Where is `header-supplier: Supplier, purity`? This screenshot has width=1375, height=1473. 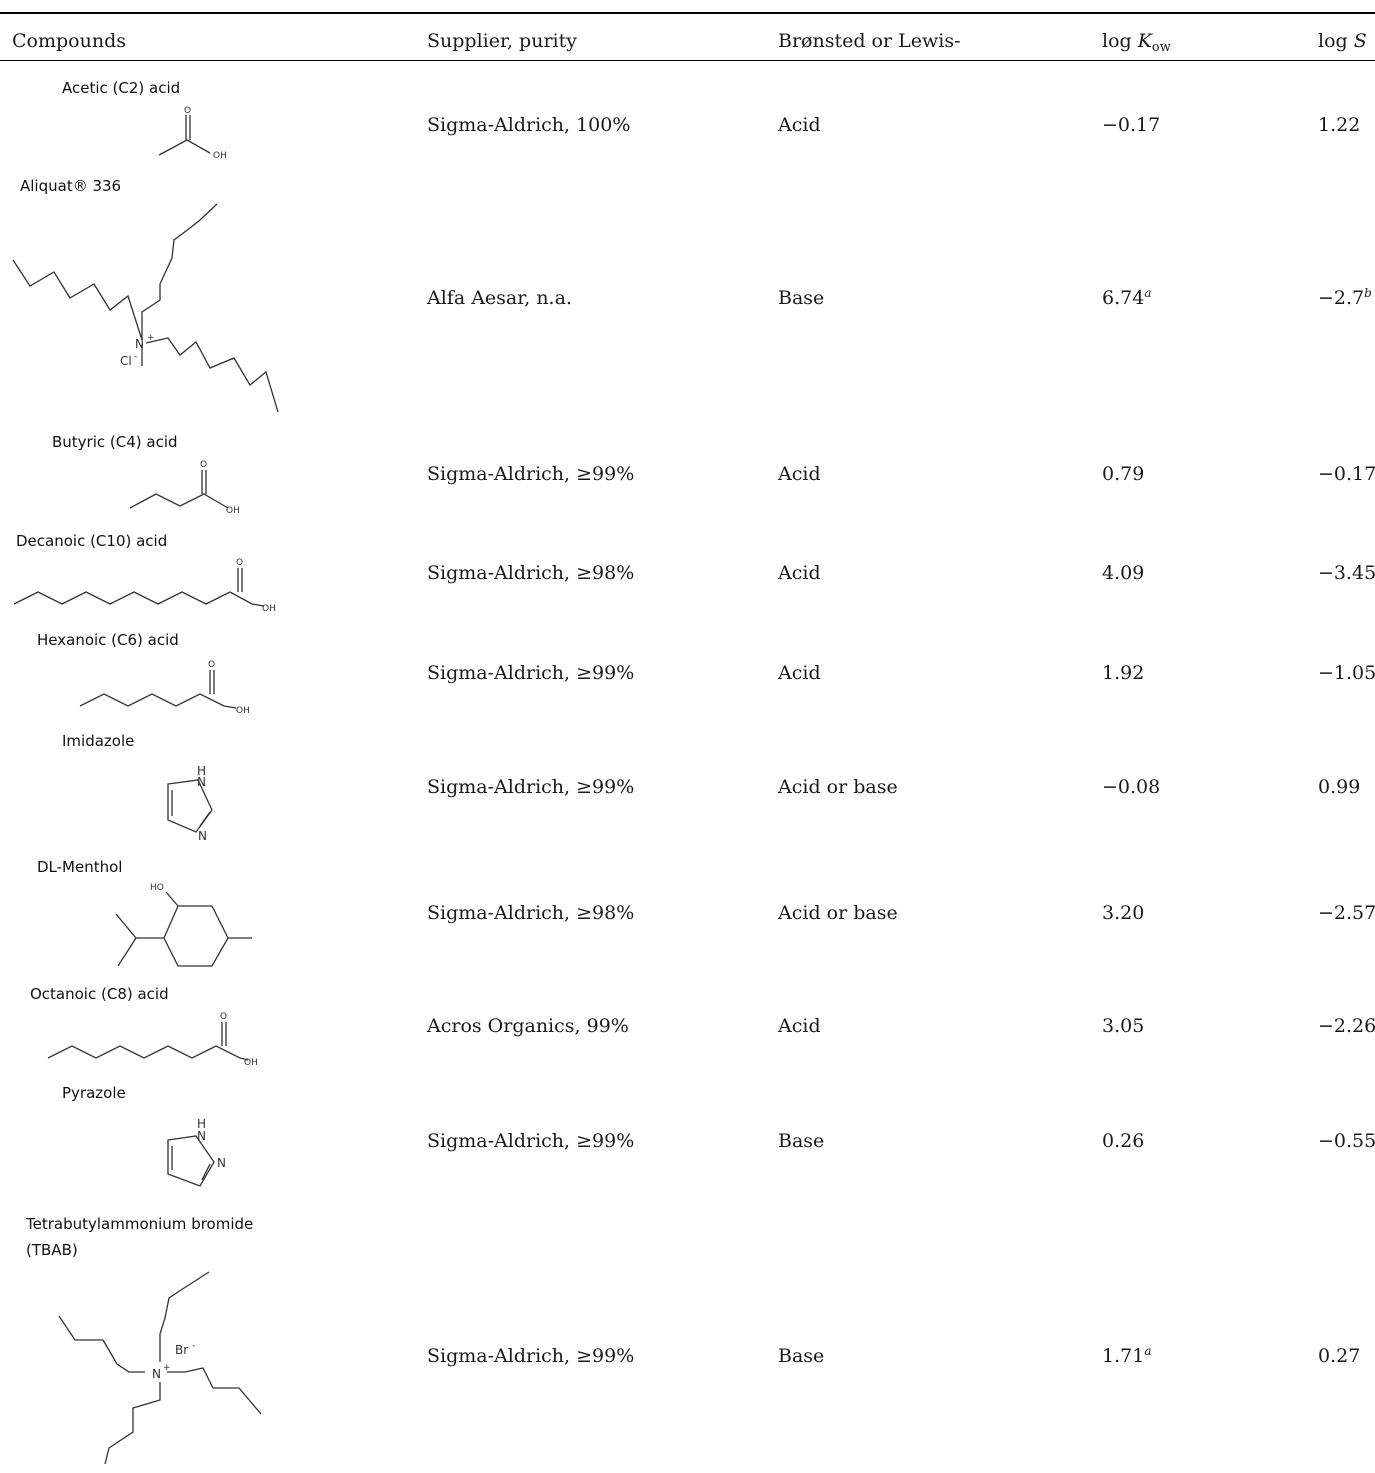
header-supplier: Supplier, purity is located at coordinates (502, 41).